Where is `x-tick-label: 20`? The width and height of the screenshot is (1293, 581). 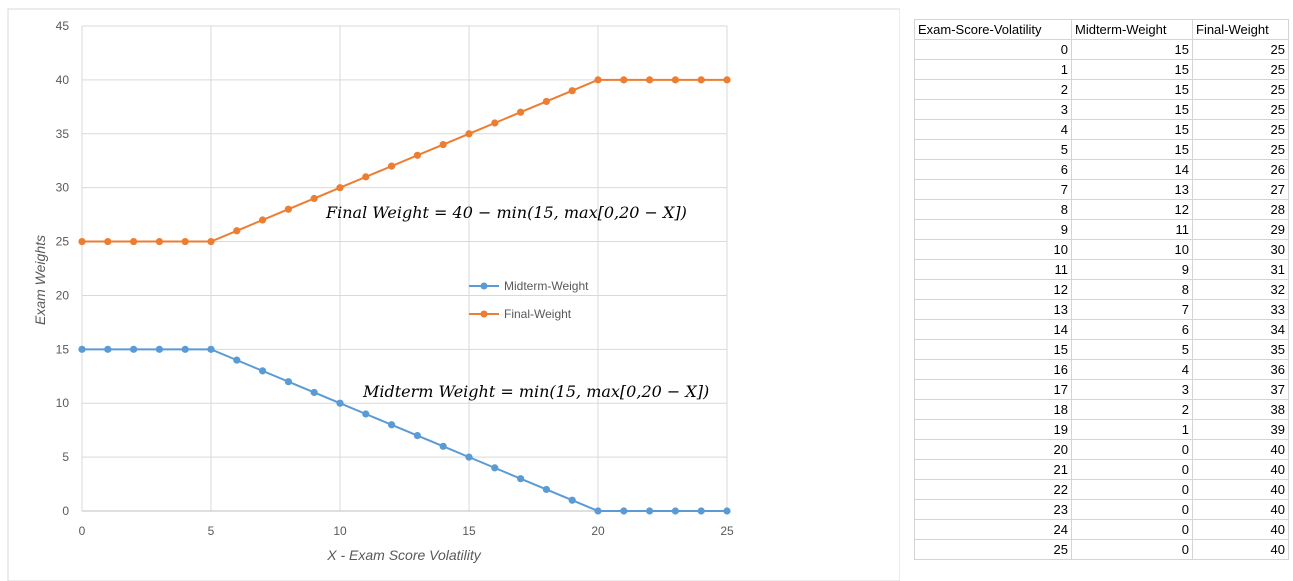 x-tick-label: 20 is located at coordinates (598, 531).